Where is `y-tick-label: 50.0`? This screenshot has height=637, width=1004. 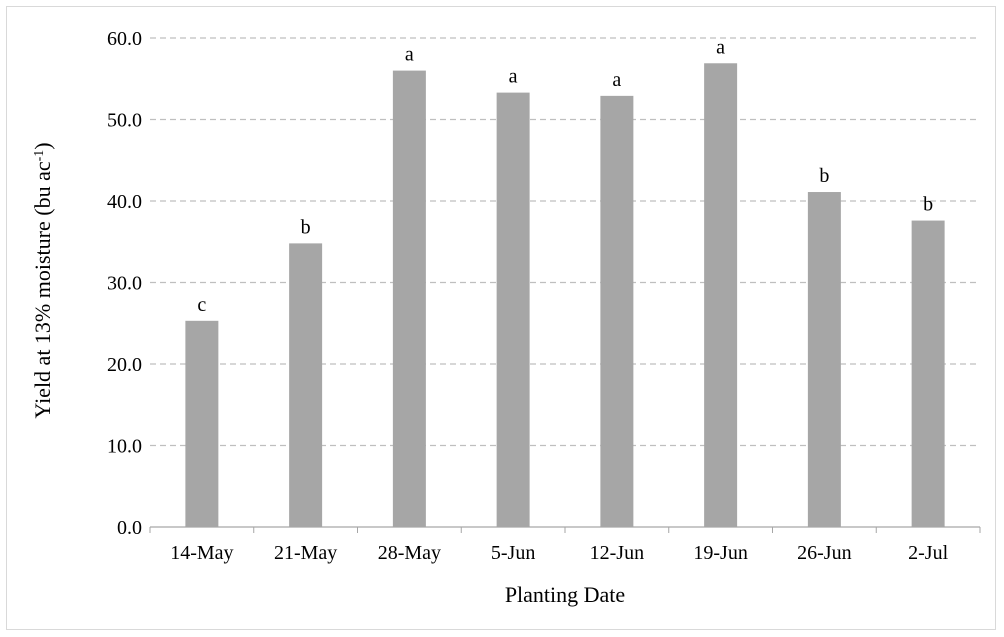 y-tick-label: 50.0 is located at coordinates (124, 121).